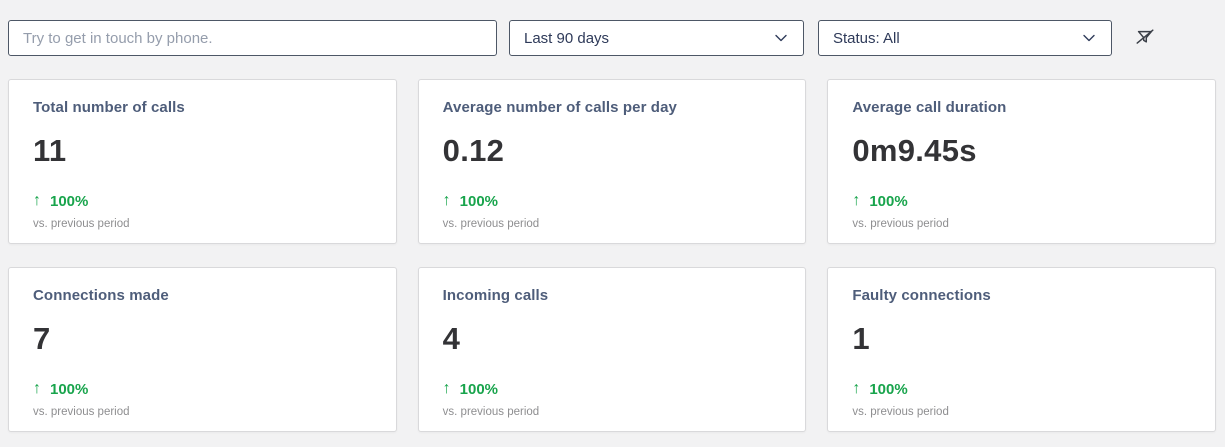  What do you see at coordinates (929, 107) in the screenshot?
I see `card-title: Average call duration` at bounding box center [929, 107].